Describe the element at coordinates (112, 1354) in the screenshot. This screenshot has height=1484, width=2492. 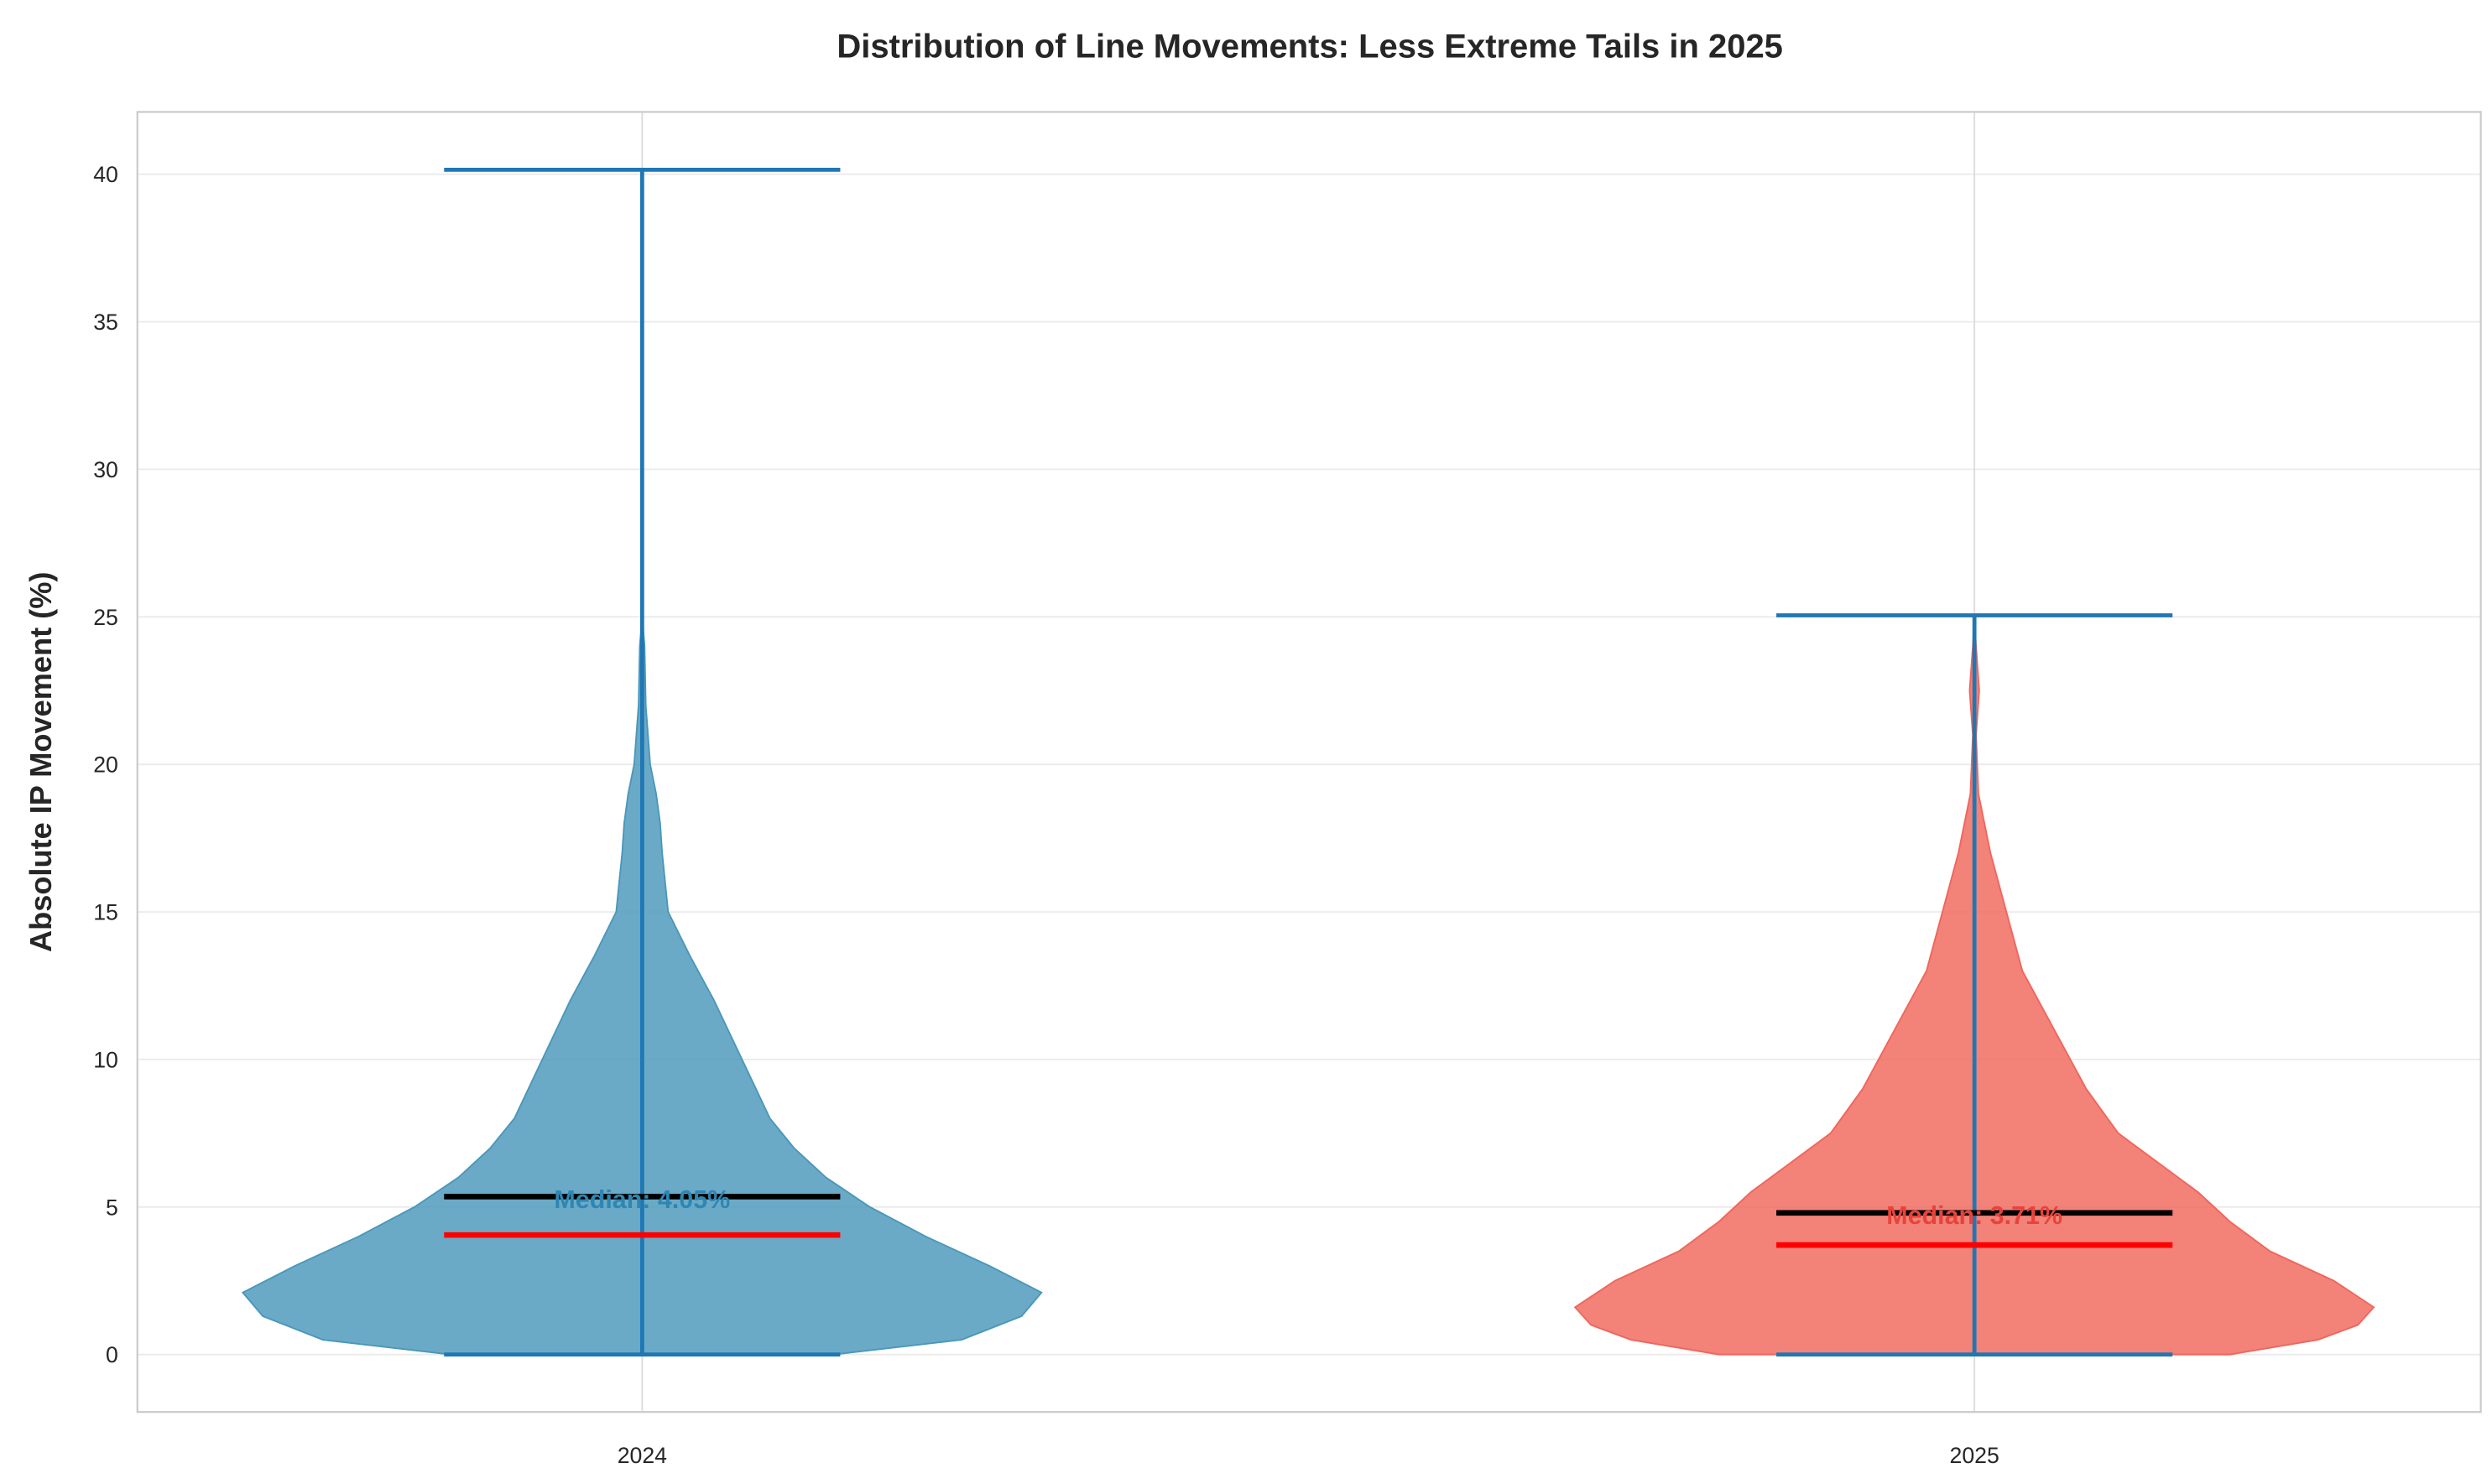
I see `y-tick-label: 0` at that location.